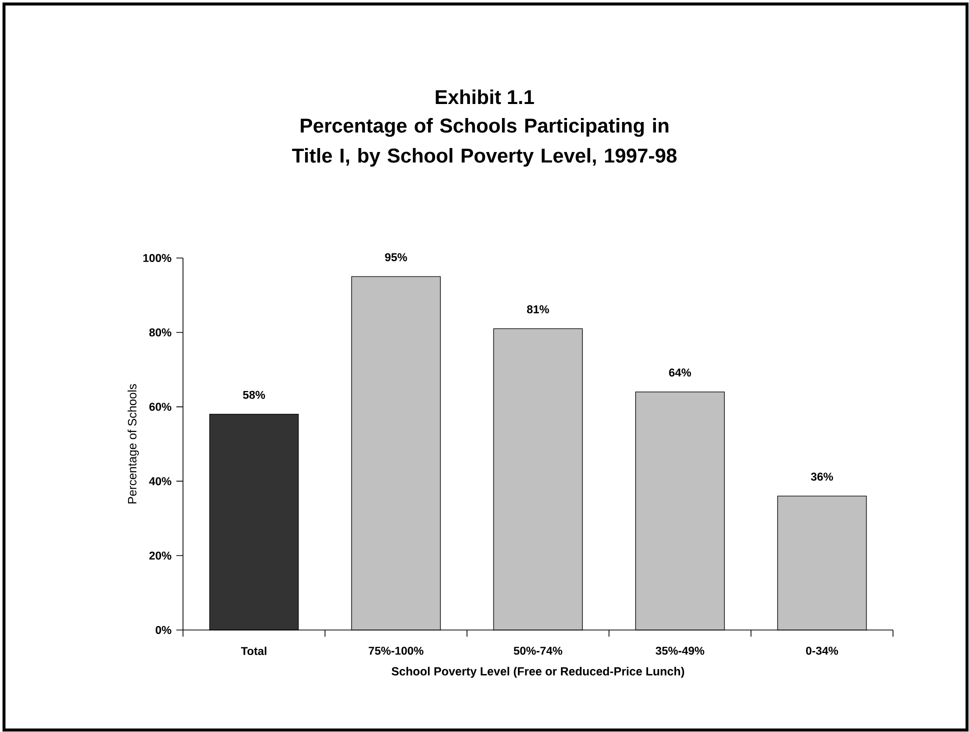 This screenshot has width=969, height=732. What do you see at coordinates (538, 672) in the screenshot?
I see `x-axis-title: School Poverty Level (Free or Reduced-Price Lunch)` at bounding box center [538, 672].